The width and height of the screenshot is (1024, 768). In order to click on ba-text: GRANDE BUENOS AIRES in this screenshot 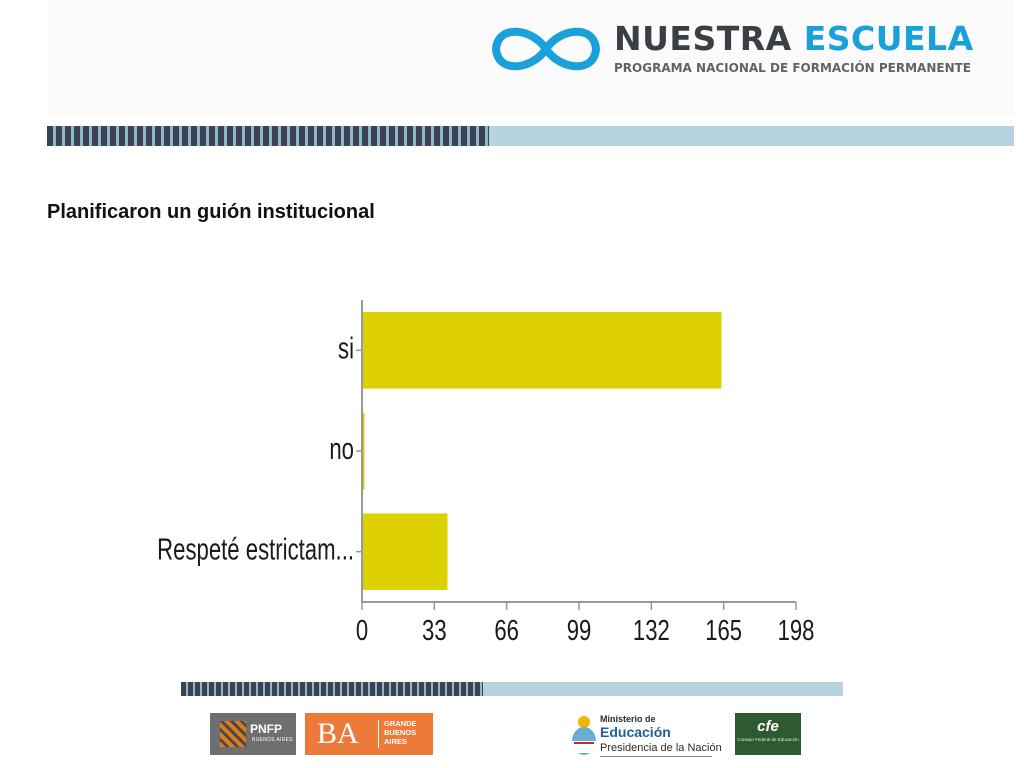, I will do `click(400, 732)`.